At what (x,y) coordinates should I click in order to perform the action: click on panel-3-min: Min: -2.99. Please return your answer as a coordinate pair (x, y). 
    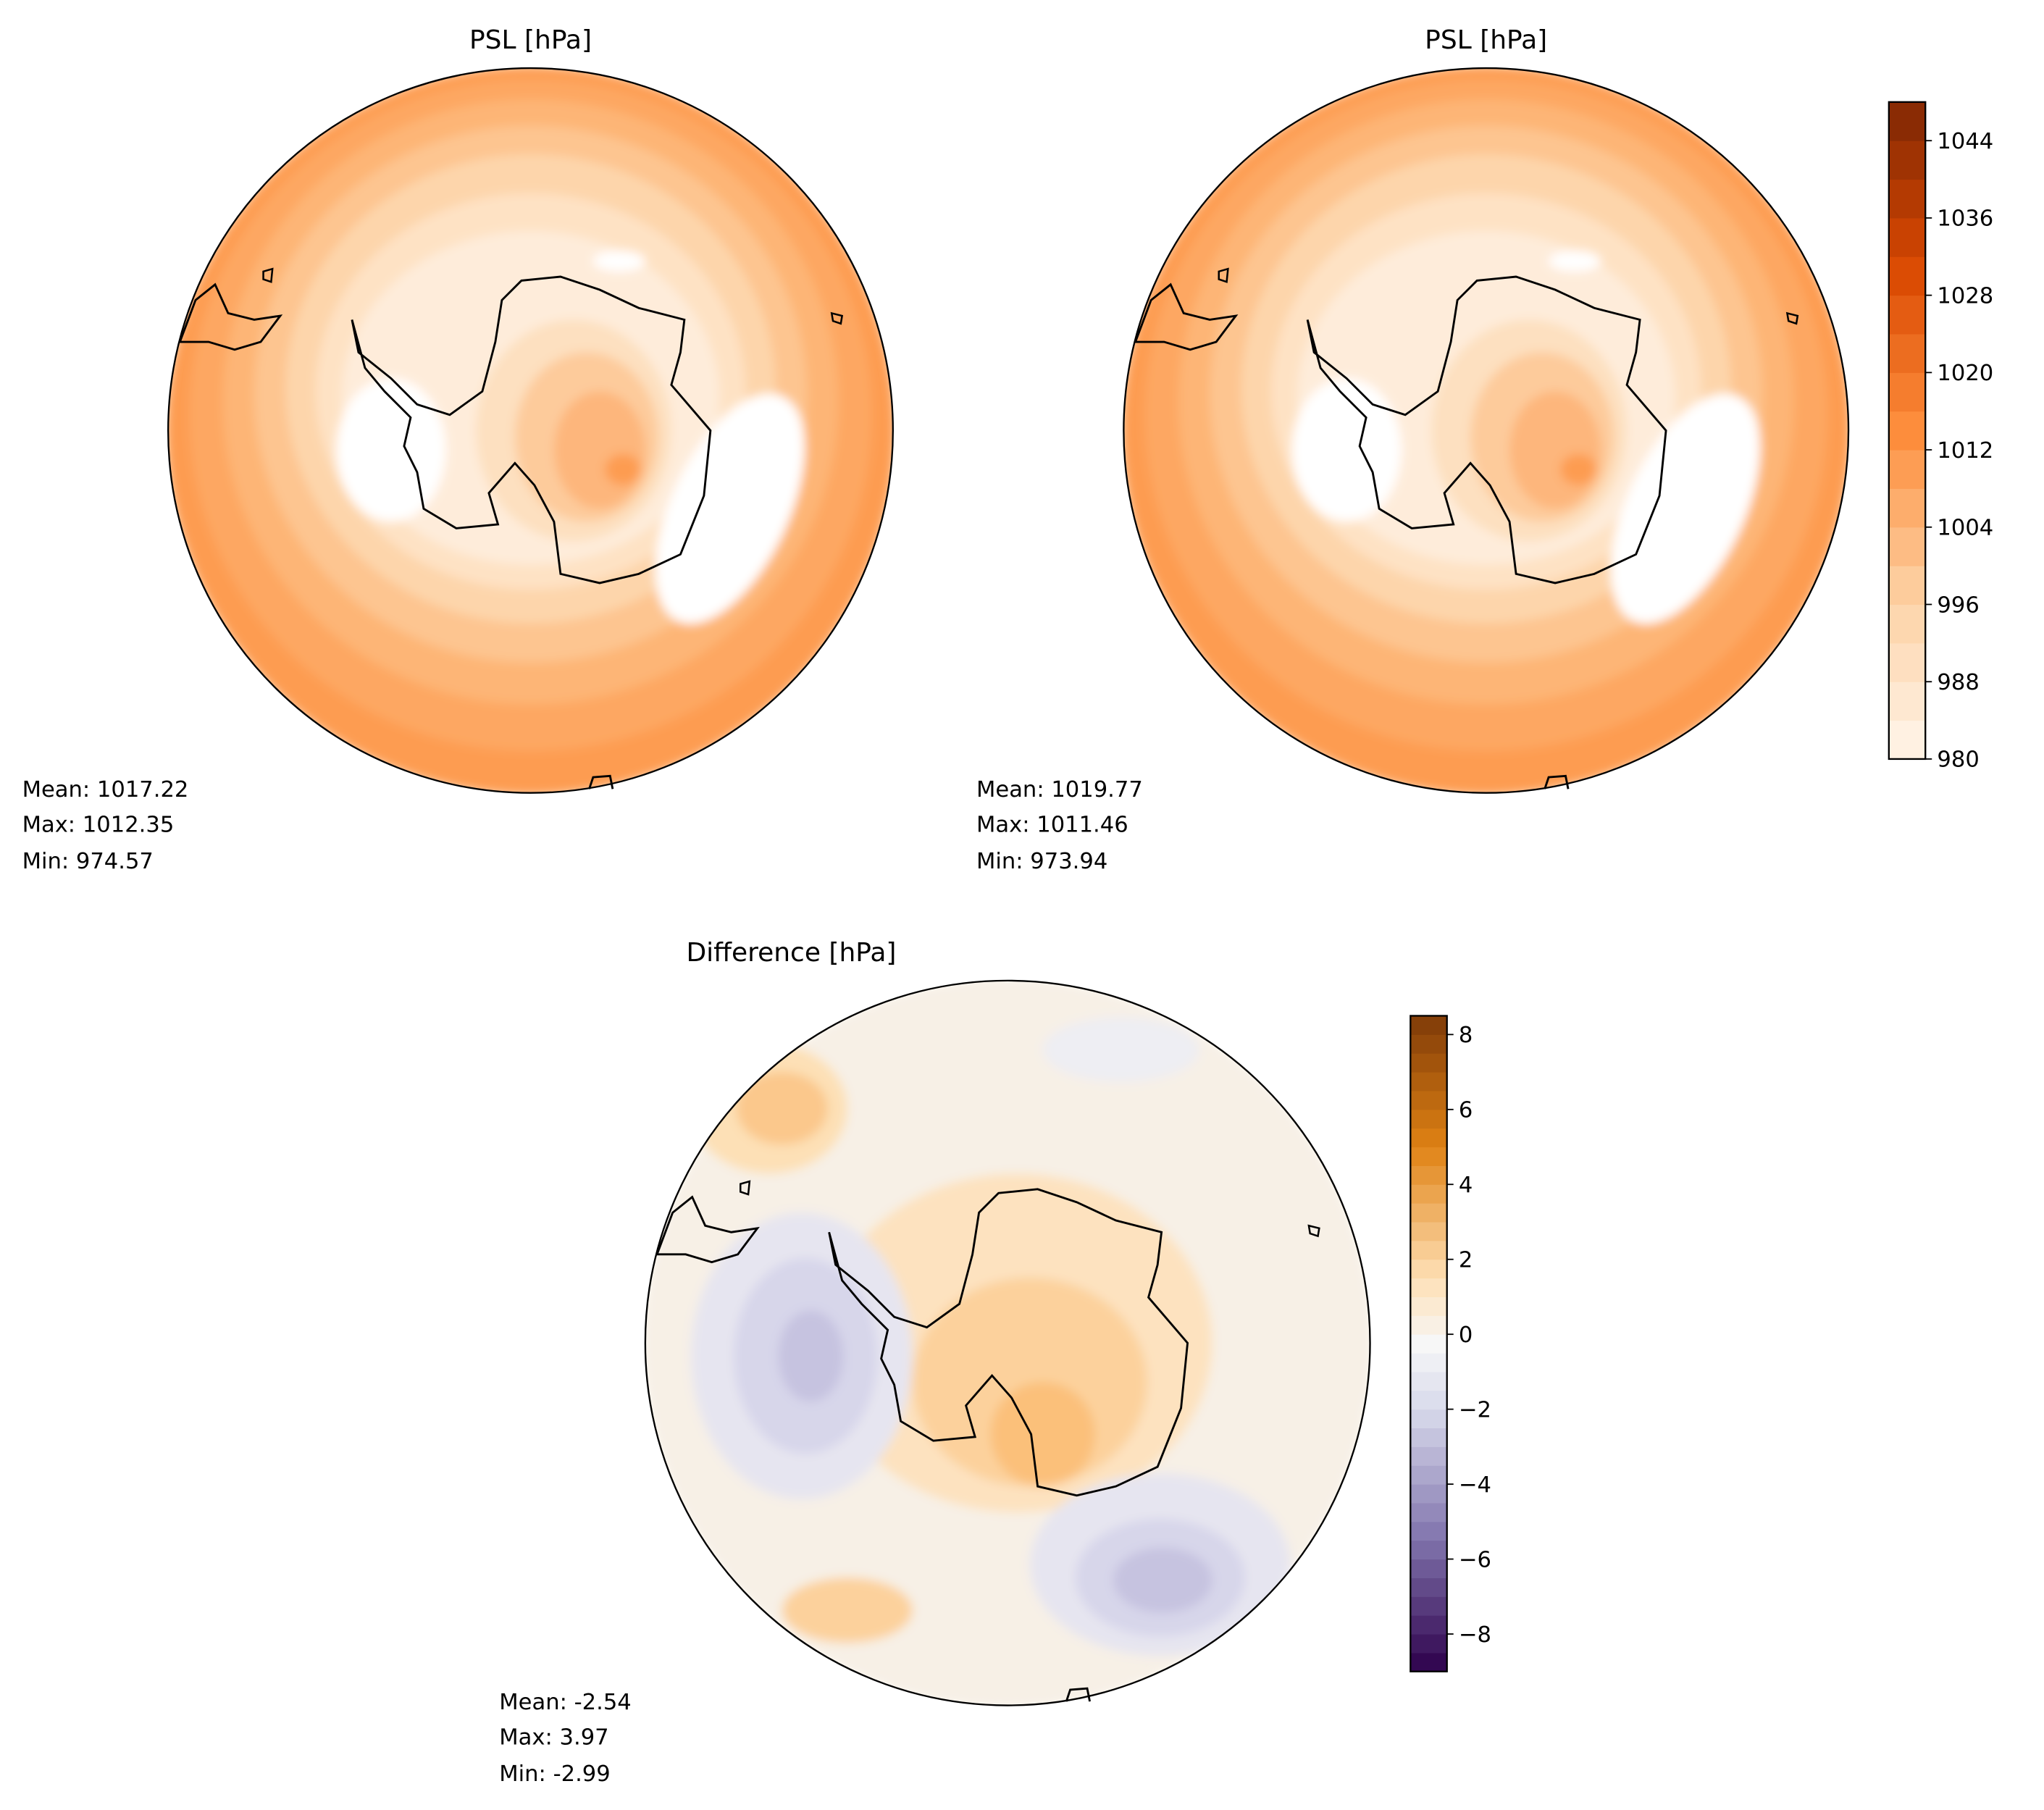
    Looking at the image, I should click on (554, 1774).